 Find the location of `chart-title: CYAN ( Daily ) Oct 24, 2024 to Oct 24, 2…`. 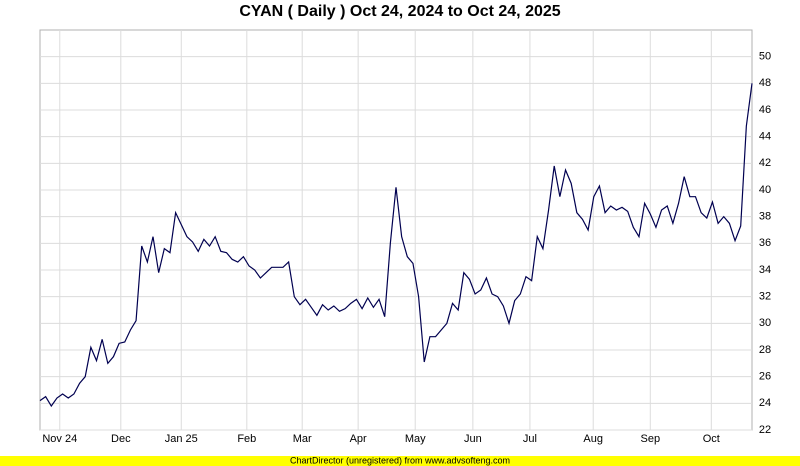

chart-title: CYAN ( Daily ) Oct 24, 2024 to Oct 24, 2… is located at coordinates (399, 11).